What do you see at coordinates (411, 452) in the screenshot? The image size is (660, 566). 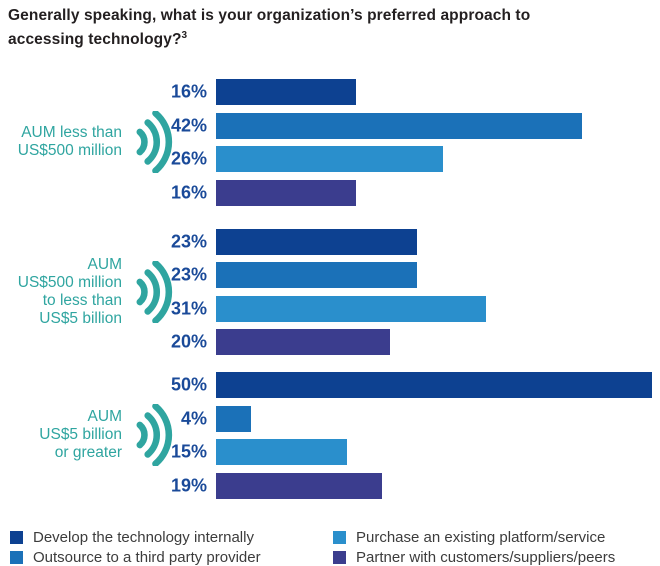 I see `bar-row: 15%` at bounding box center [411, 452].